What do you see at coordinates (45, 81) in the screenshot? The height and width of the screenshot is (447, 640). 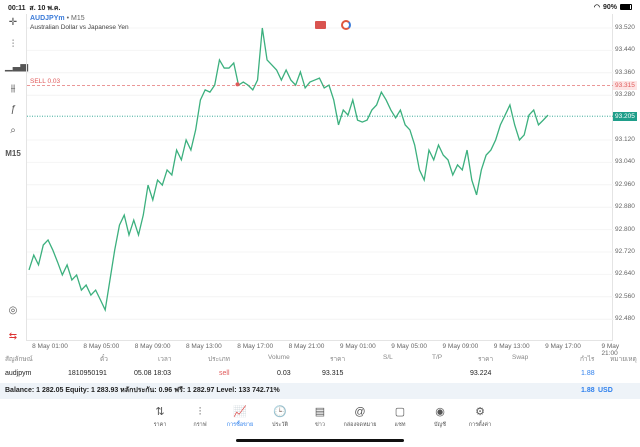 I see `sell-order-label: SELL 0.03` at bounding box center [45, 81].